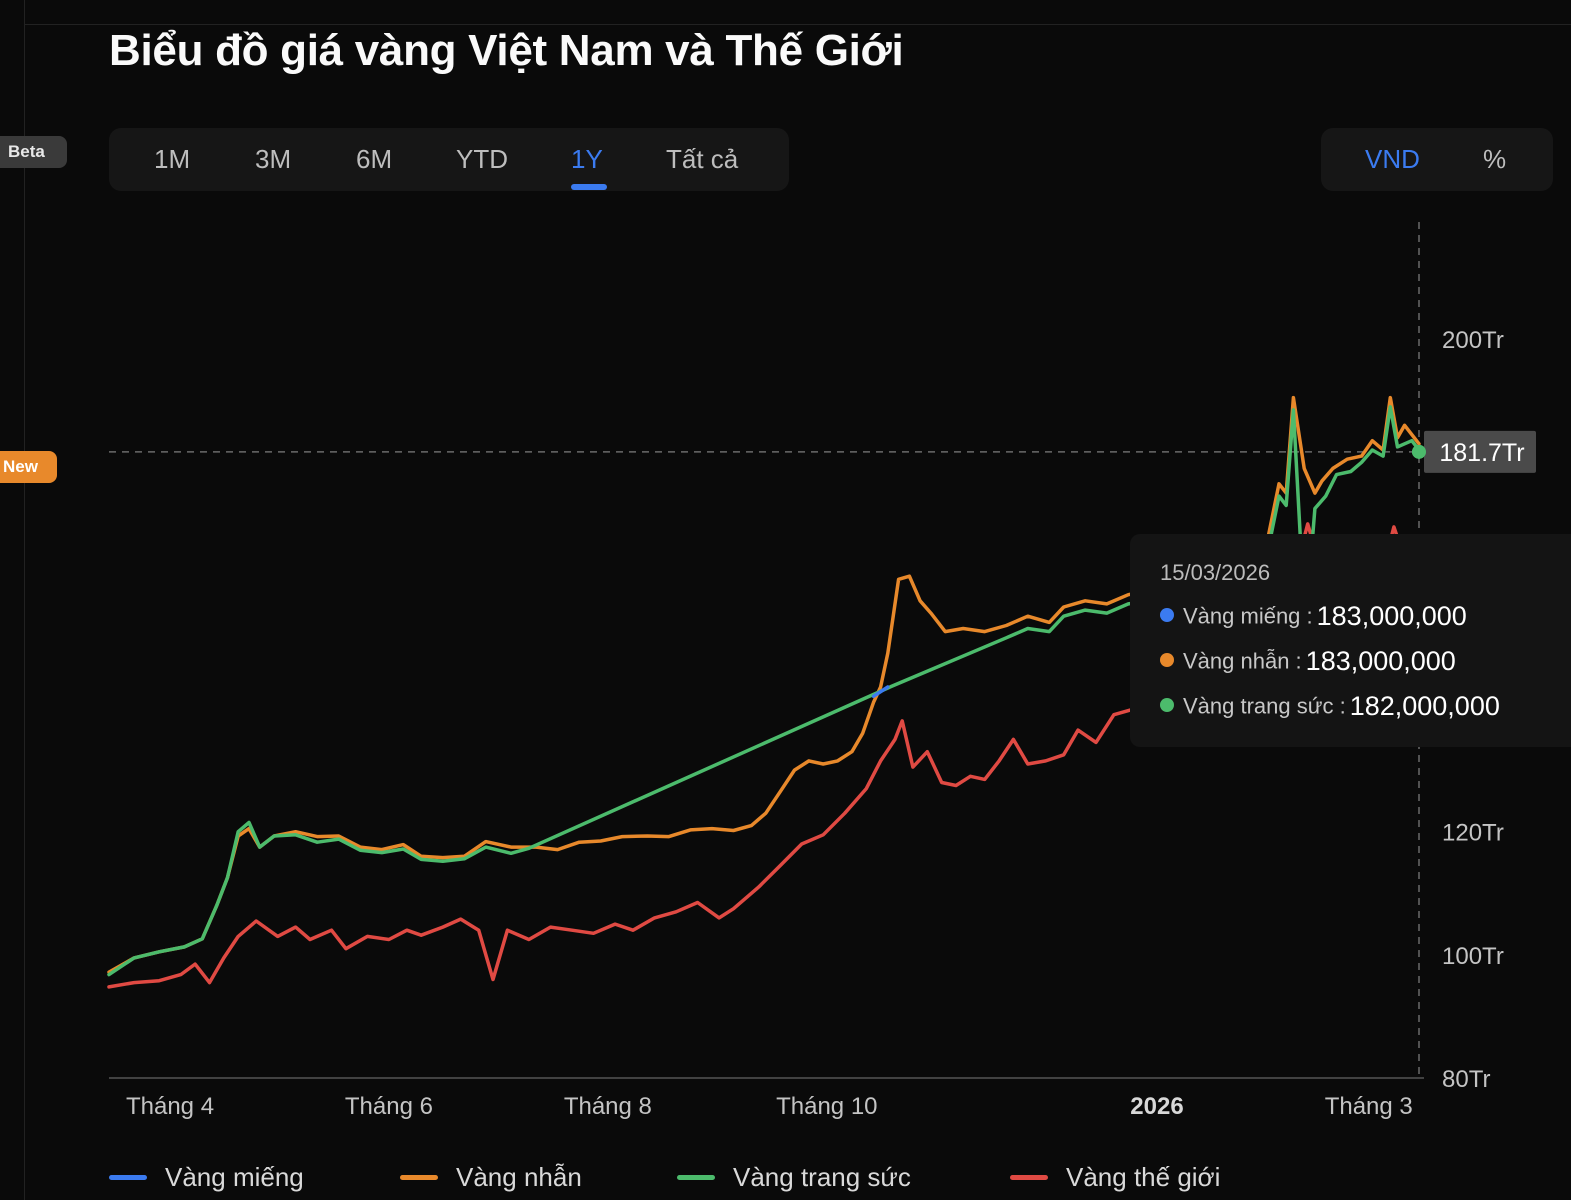  What do you see at coordinates (482, 159) in the screenshot?
I see `tab-ytd: YTD` at bounding box center [482, 159].